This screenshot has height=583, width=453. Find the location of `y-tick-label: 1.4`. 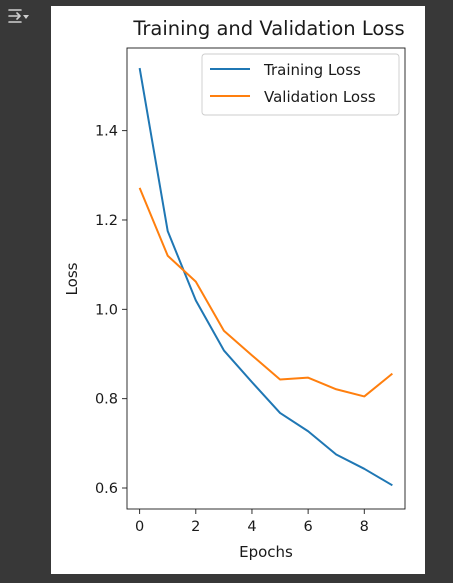

y-tick-label: 1.4 is located at coordinates (106, 132).